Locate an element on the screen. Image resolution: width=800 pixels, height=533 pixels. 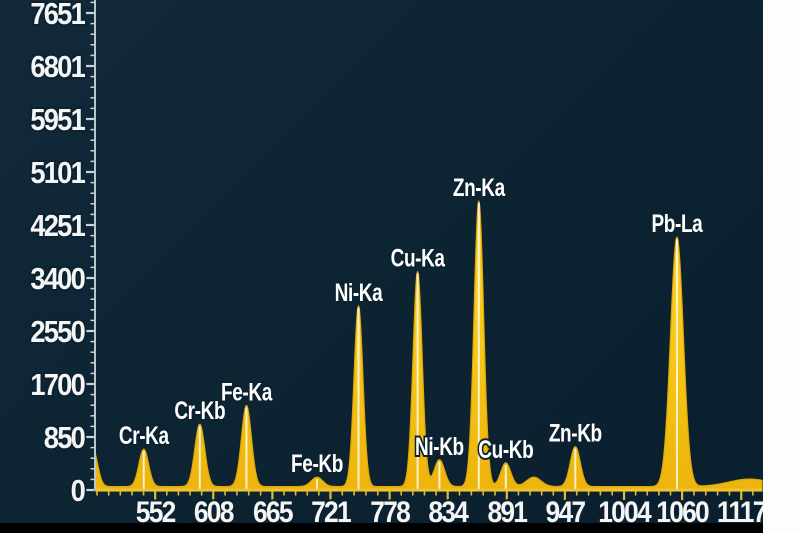
peak-label-Cr-Ka: Cr-Ka is located at coordinates (144, 436).